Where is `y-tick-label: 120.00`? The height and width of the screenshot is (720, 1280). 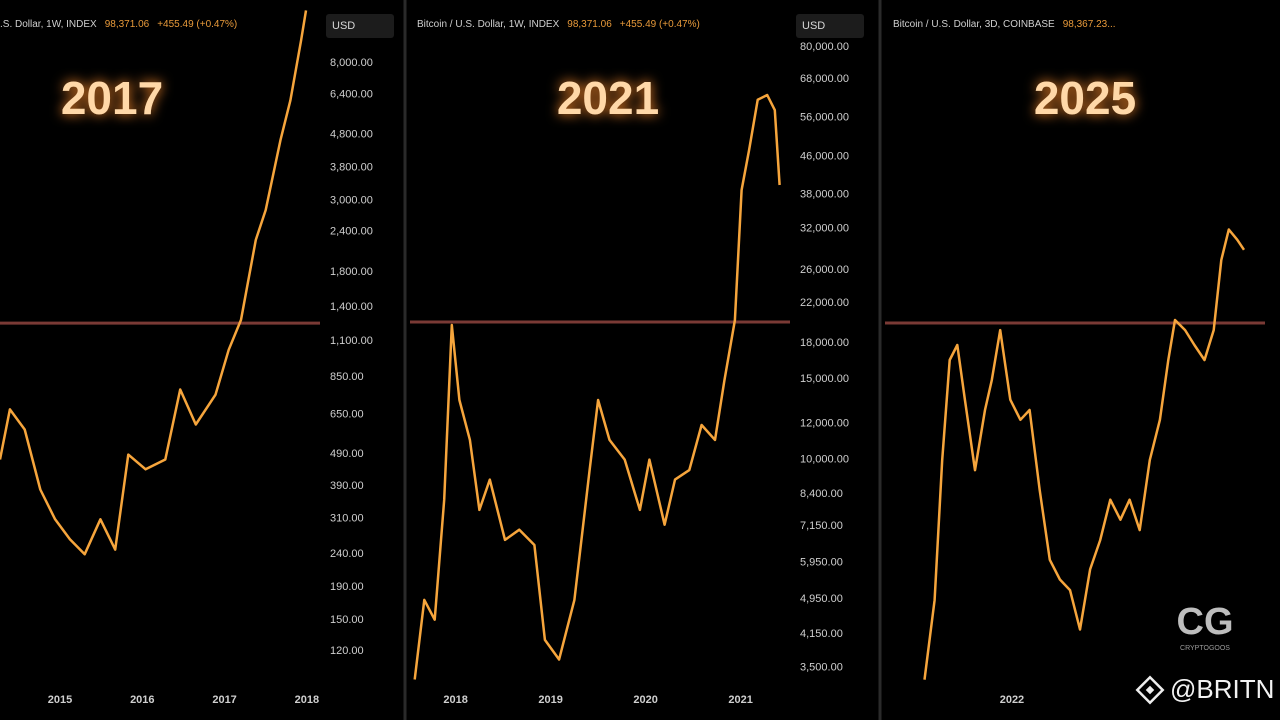 y-tick-label: 120.00 is located at coordinates (347, 651).